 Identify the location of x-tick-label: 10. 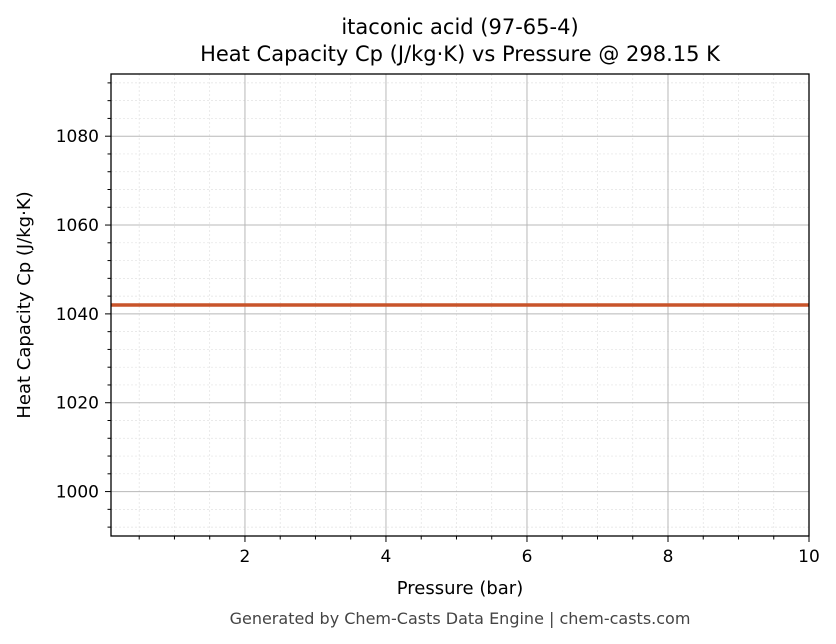
(809, 557).